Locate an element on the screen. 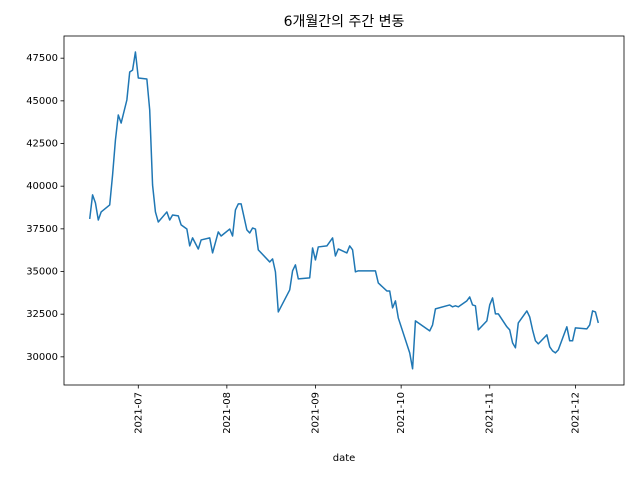 This screenshot has width=640, height=480. y-tick-label: 30000 is located at coordinates (42, 357).